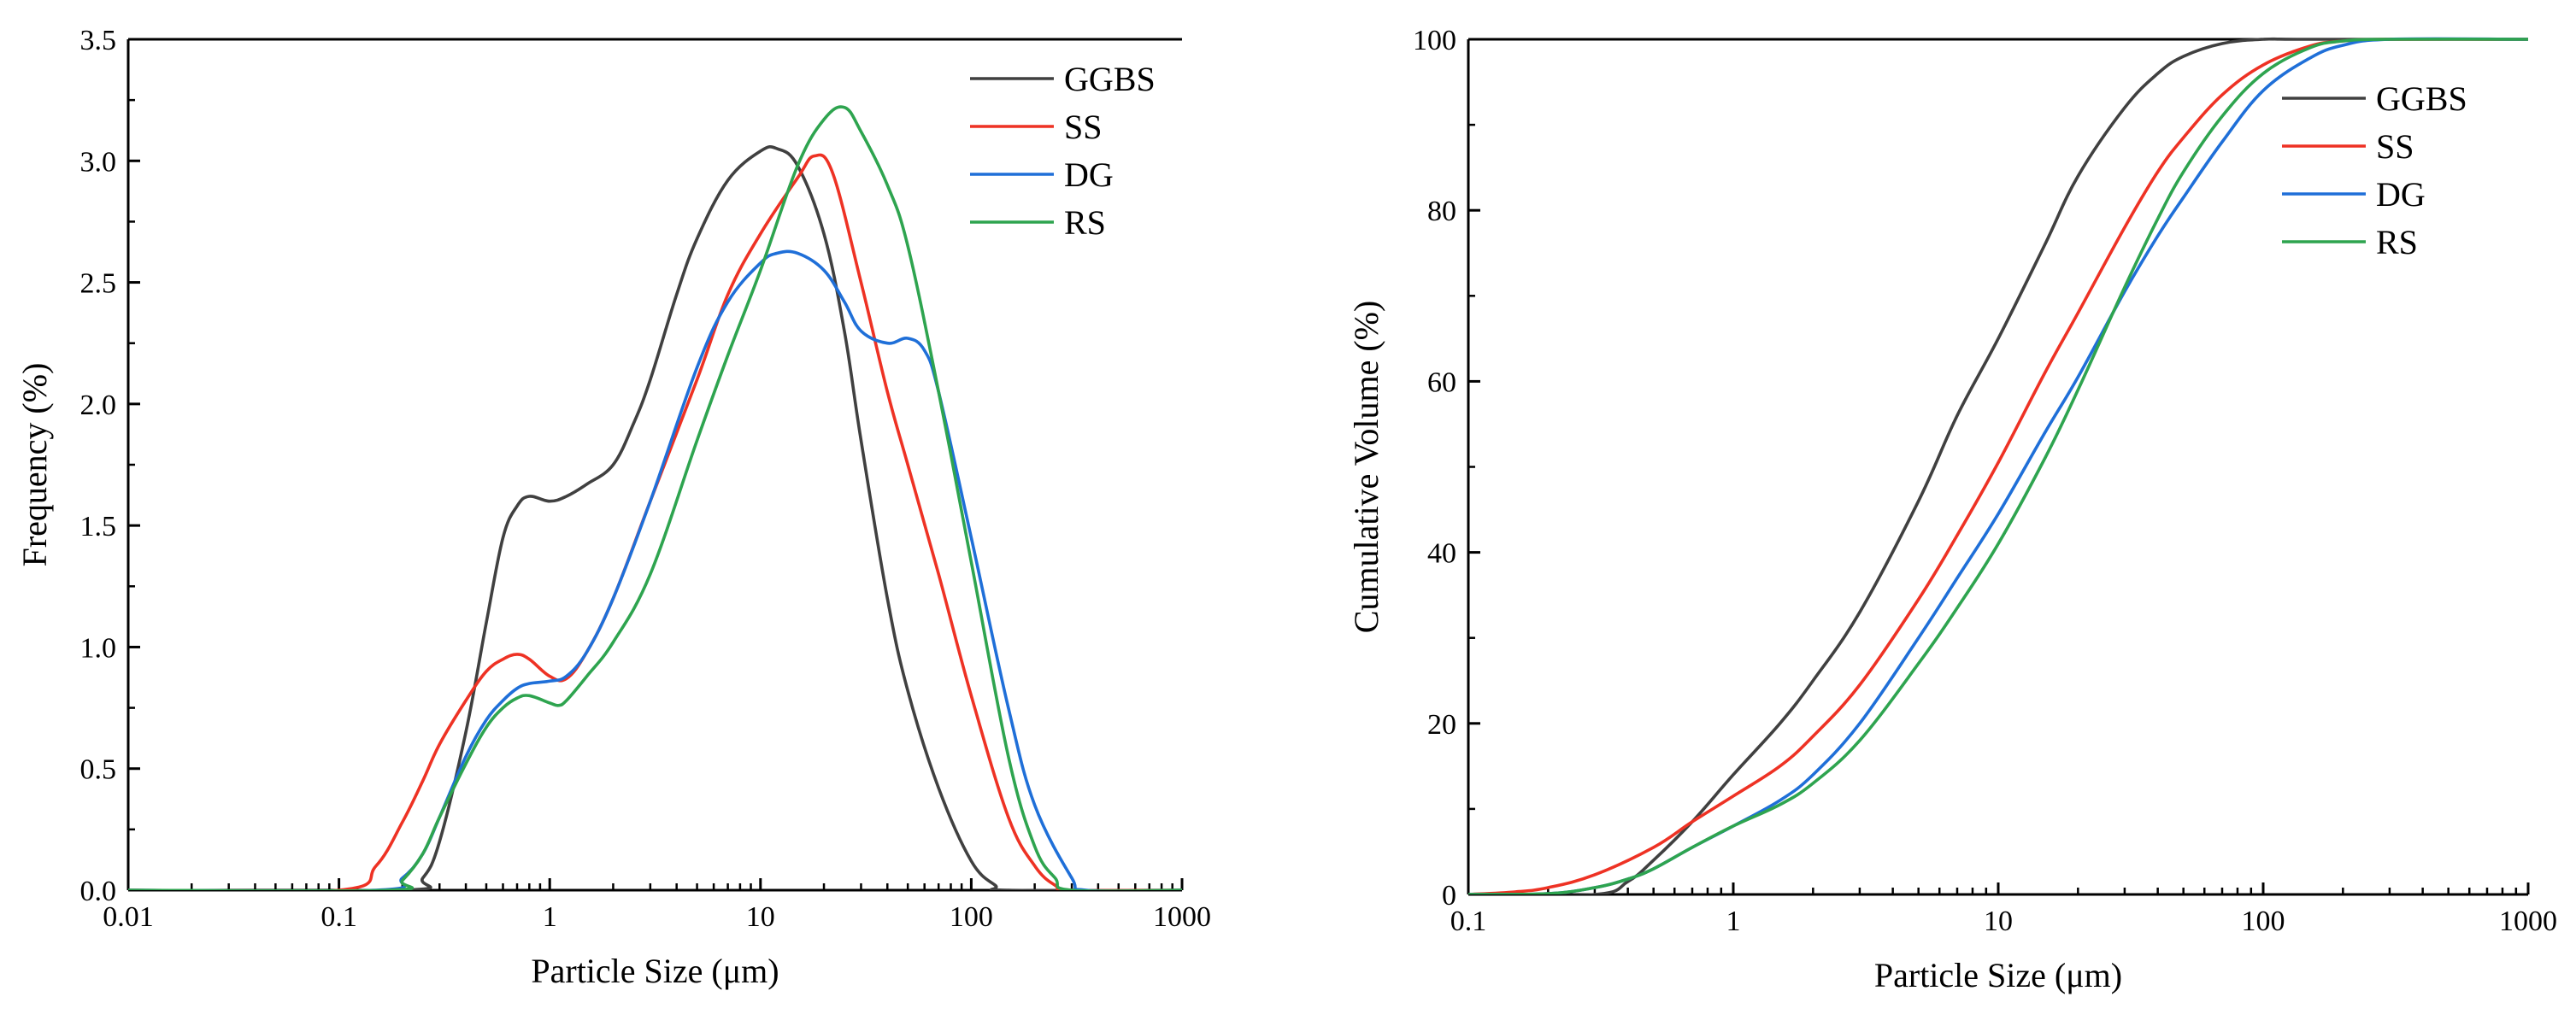 The width and height of the screenshot is (2576, 1026). I want to click on x-tick-label: 0.01, so click(128, 917).